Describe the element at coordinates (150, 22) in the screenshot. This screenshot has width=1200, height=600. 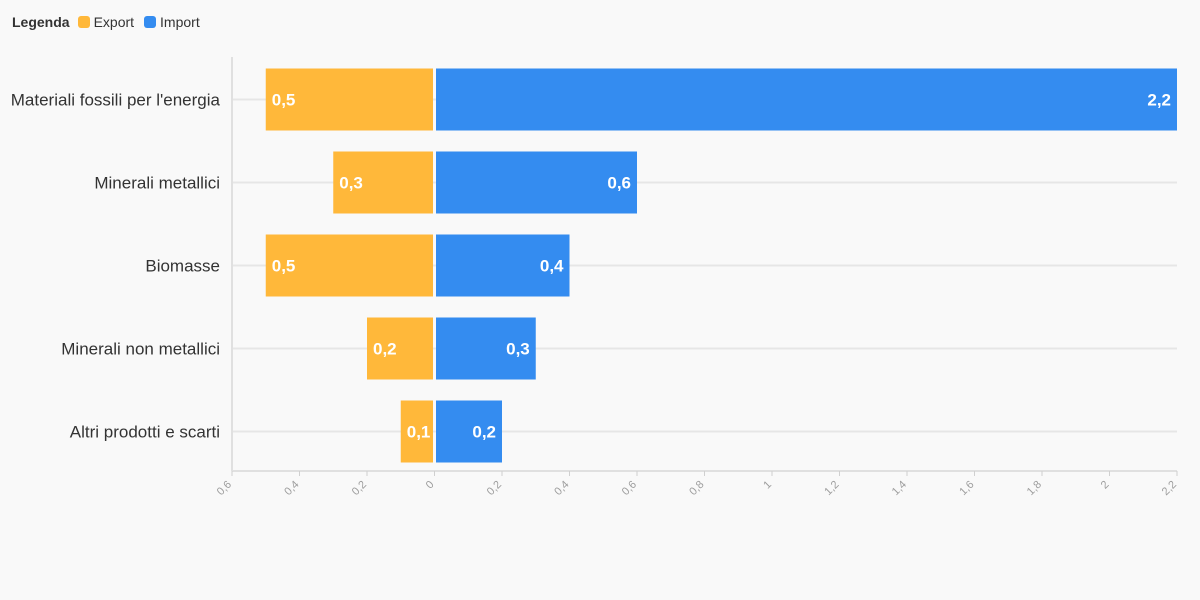
I see `legend-swatch-import` at that location.